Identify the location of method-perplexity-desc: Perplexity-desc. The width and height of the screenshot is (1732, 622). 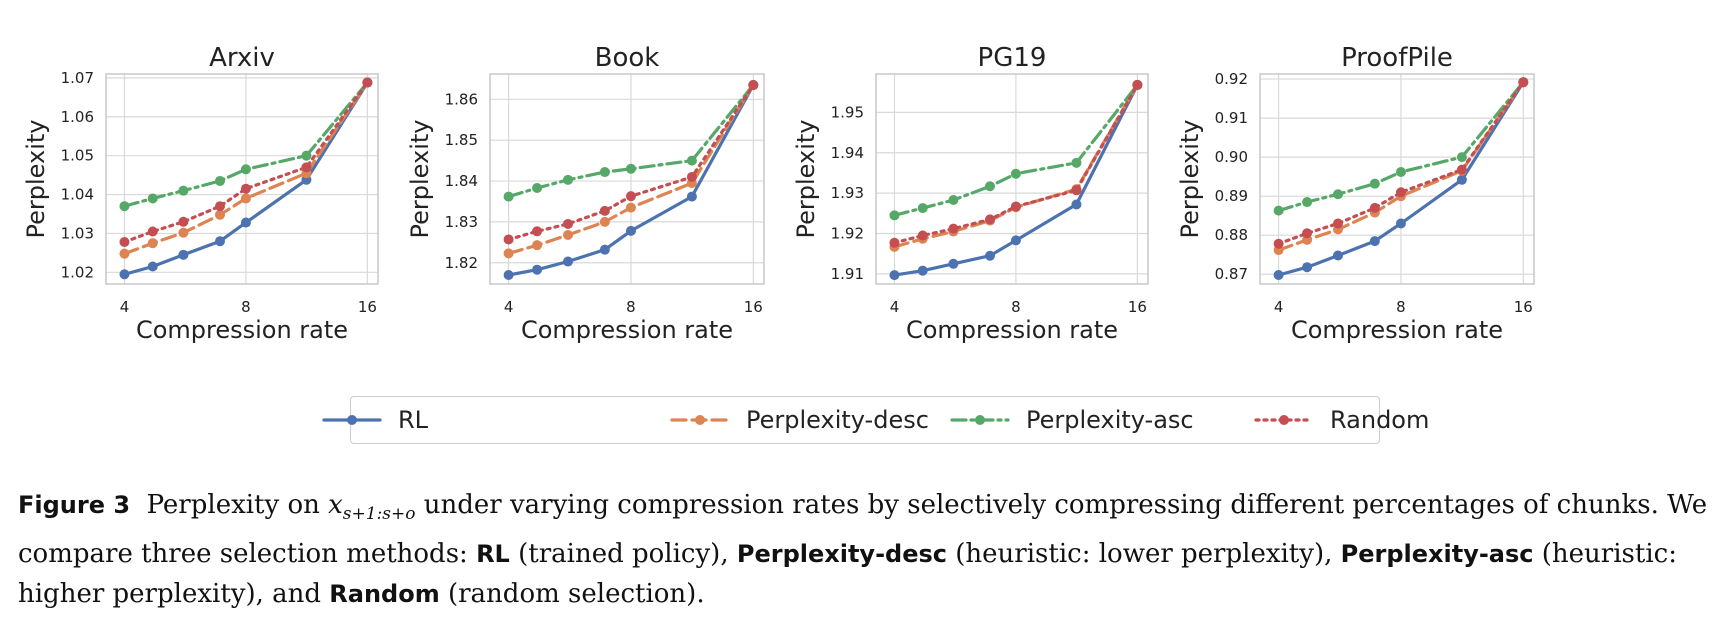
(841, 554).